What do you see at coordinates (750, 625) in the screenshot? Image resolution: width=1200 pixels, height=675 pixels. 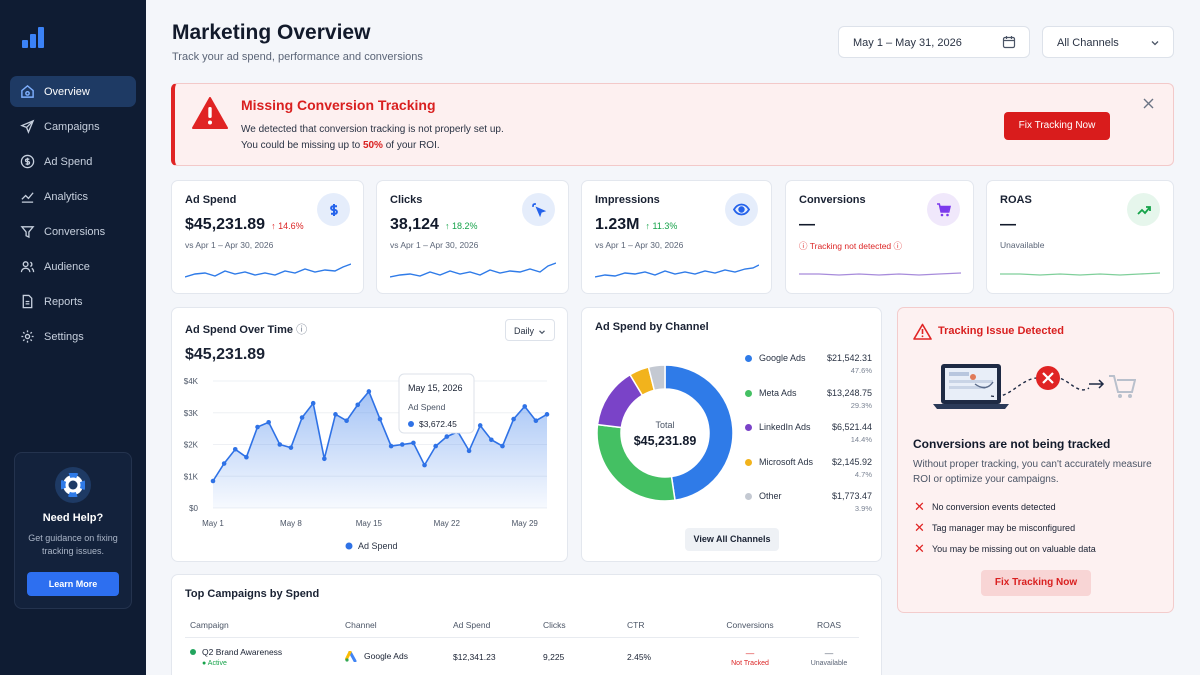 I see `column-header: Conversions` at bounding box center [750, 625].